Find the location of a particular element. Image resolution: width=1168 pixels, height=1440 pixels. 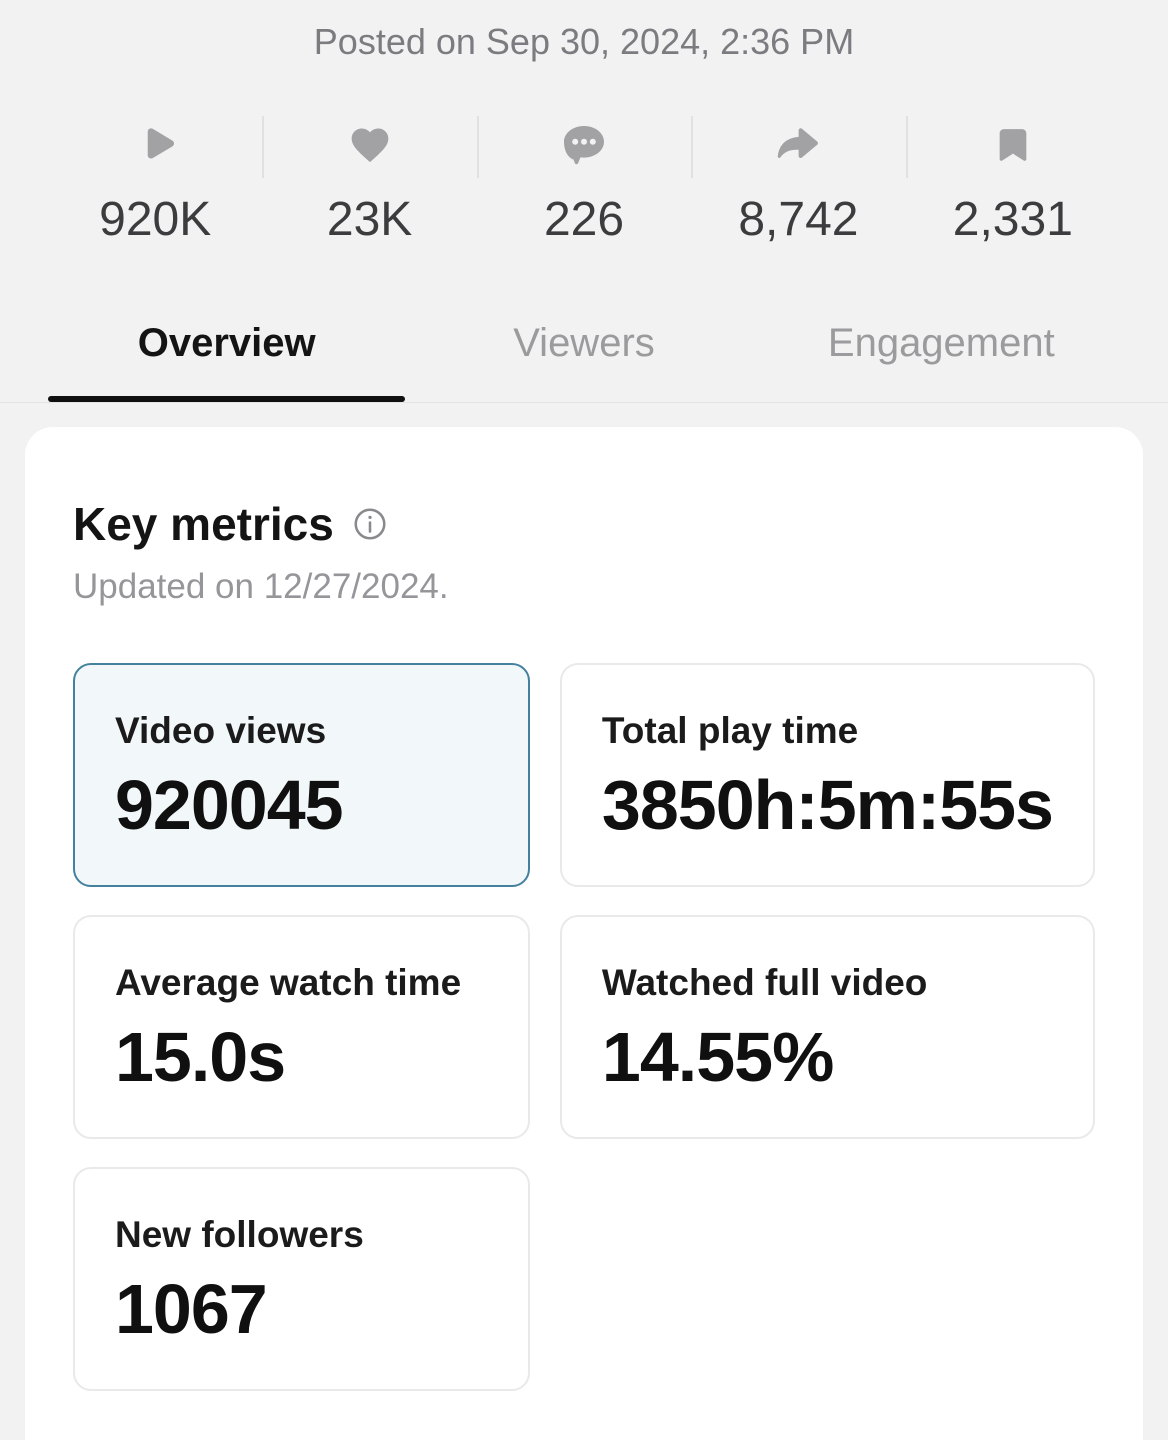

metric-value: 3850h:5m:55s is located at coordinates (827, 805).